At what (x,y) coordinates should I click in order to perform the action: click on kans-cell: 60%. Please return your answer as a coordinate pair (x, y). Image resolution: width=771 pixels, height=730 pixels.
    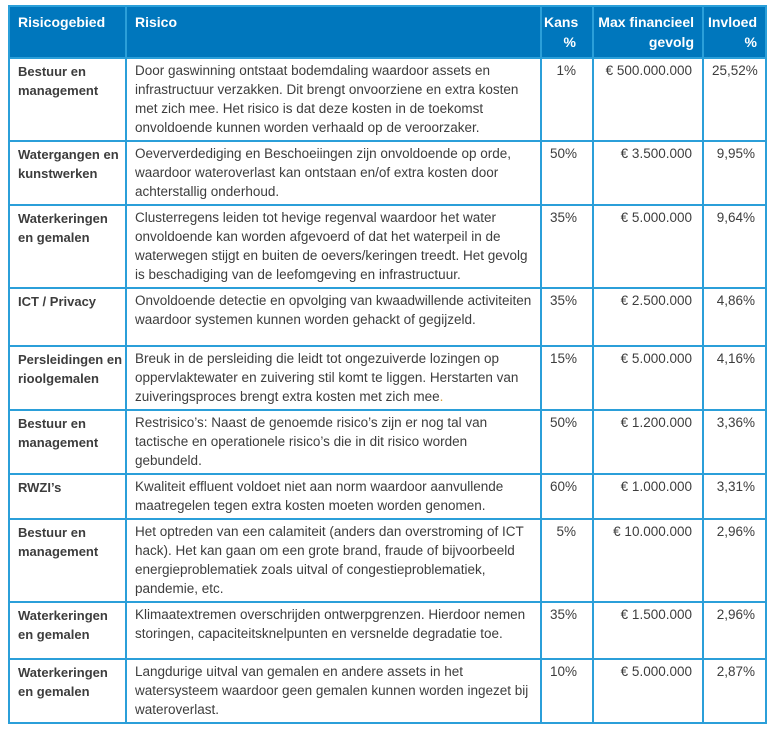
    Looking at the image, I should click on (567, 496).